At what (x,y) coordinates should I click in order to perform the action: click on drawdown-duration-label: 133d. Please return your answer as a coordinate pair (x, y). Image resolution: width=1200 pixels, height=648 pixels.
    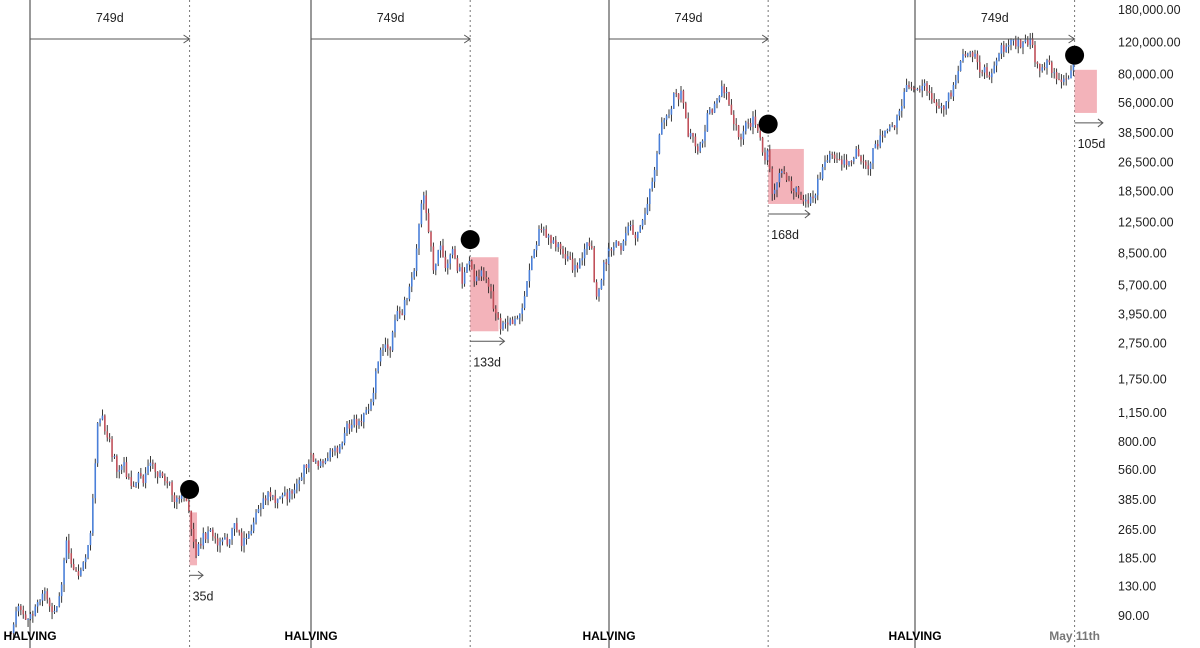
    Looking at the image, I should click on (487, 362).